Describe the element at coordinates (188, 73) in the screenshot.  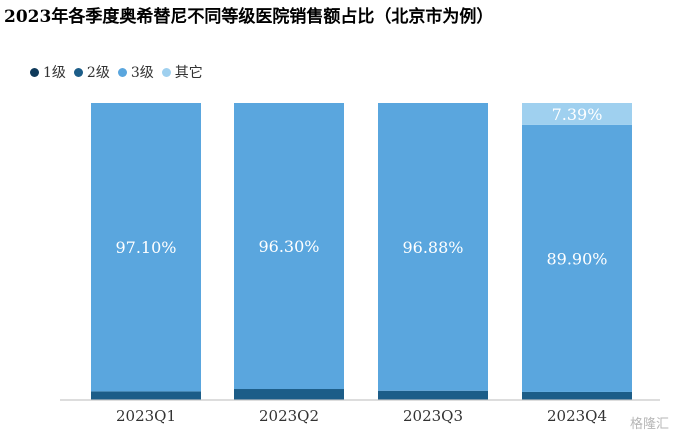
I see `legend-label-other: 其它` at that location.